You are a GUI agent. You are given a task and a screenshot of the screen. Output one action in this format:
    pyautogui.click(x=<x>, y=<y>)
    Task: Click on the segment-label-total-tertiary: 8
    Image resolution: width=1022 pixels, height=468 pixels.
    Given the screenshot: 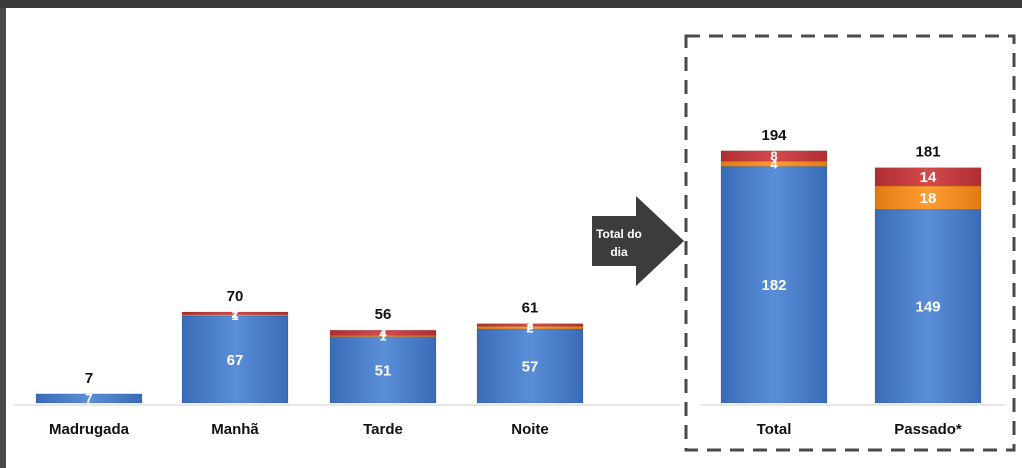 What is the action you would take?
    pyautogui.click(x=773, y=156)
    